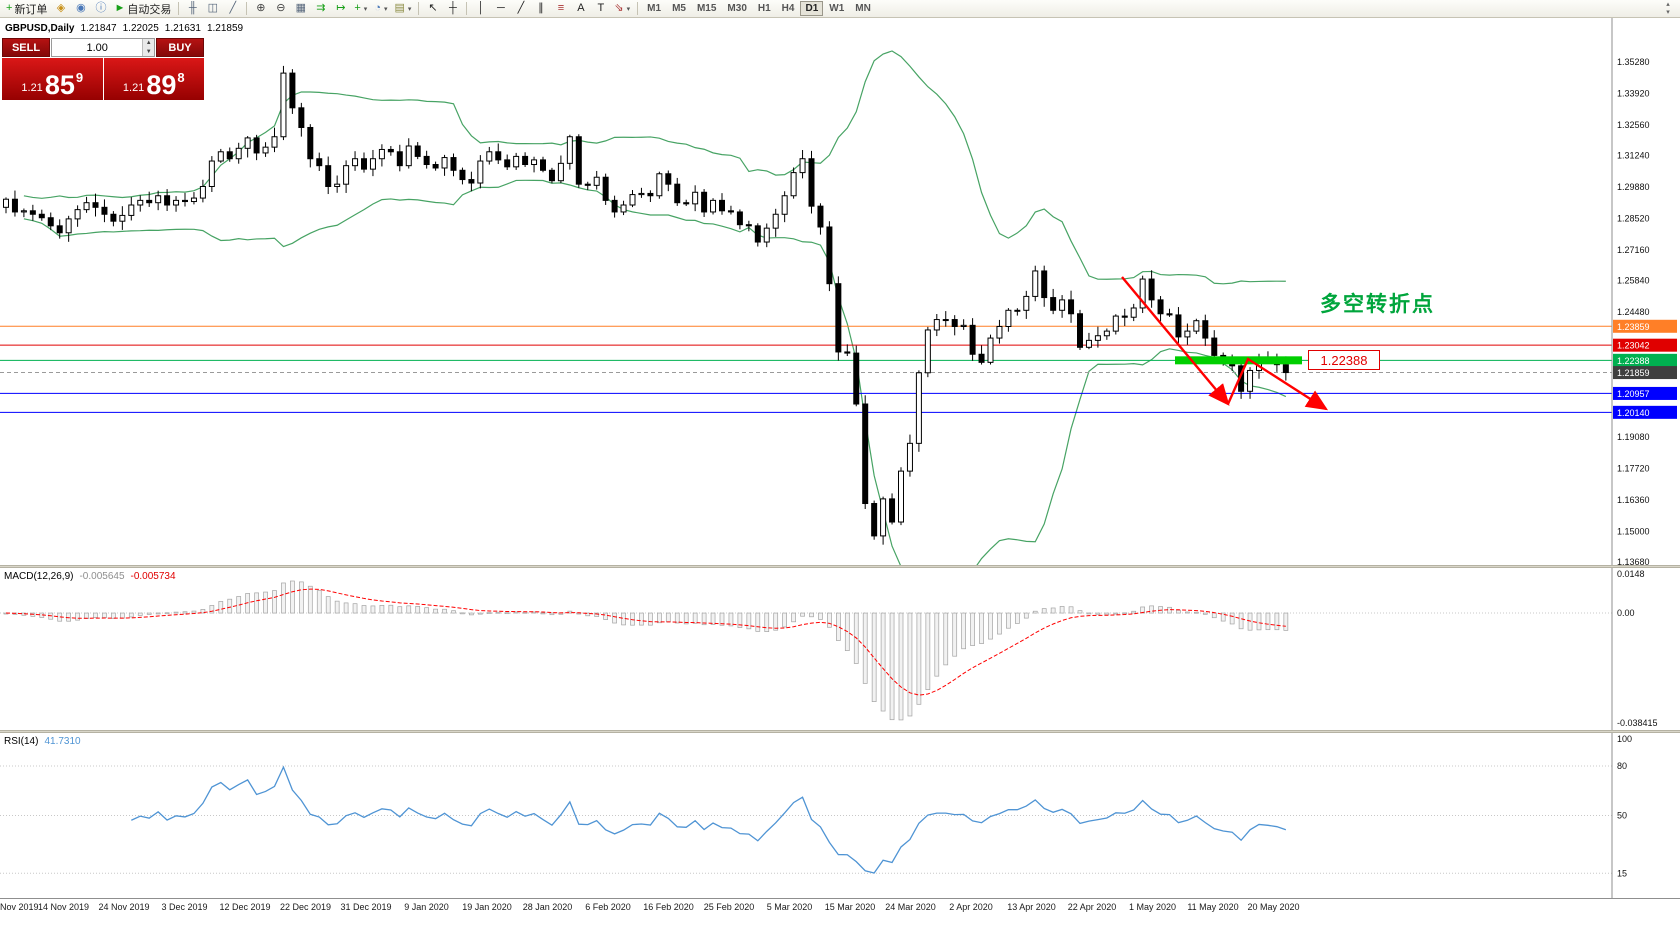 The height and width of the screenshot is (943, 1680). What do you see at coordinates (1633, 187) in the screenshot?
I see `price-scale-label: 1.29880` at bounding box center [1633, 187].